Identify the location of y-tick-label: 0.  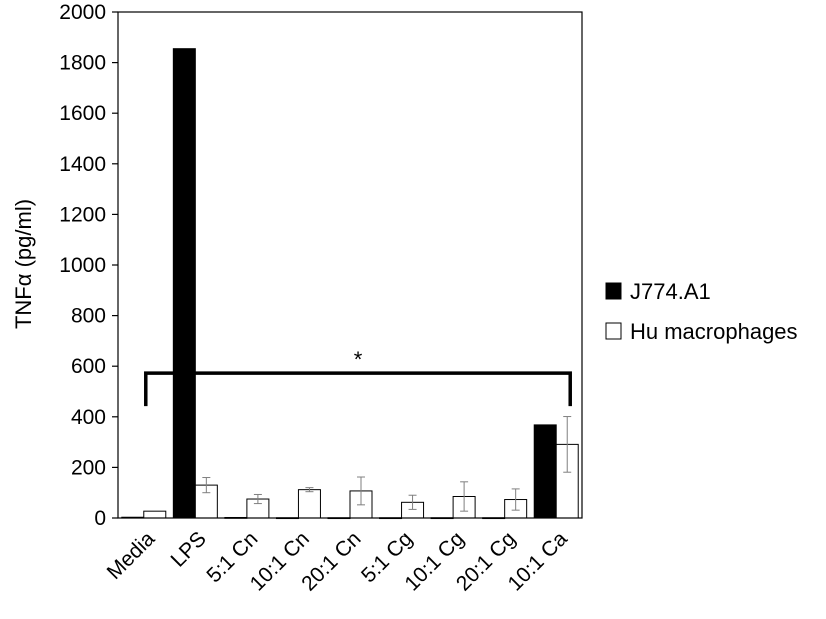
(100, 518).